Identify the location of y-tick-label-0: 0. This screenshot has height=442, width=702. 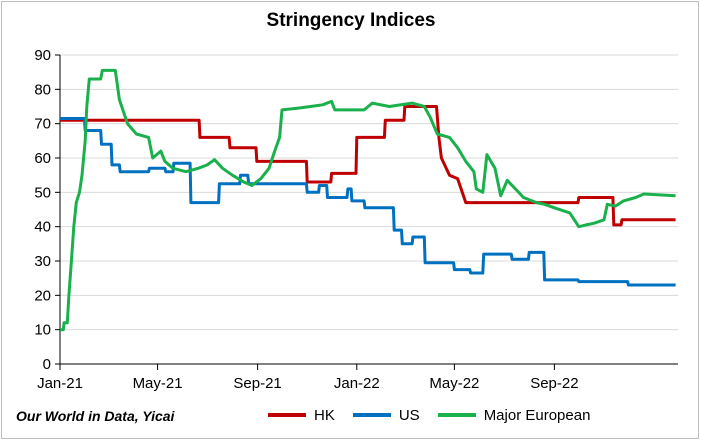
(47, 364).